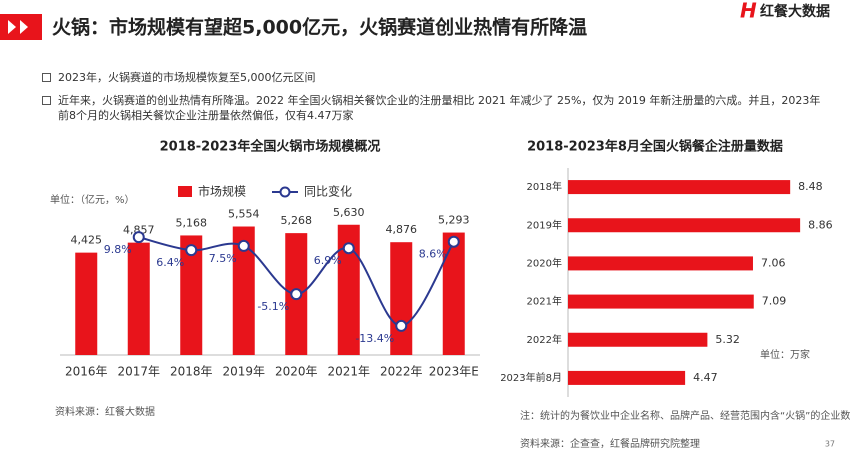  I want to click on x-tick-label: 2020年, so click(296, 372).